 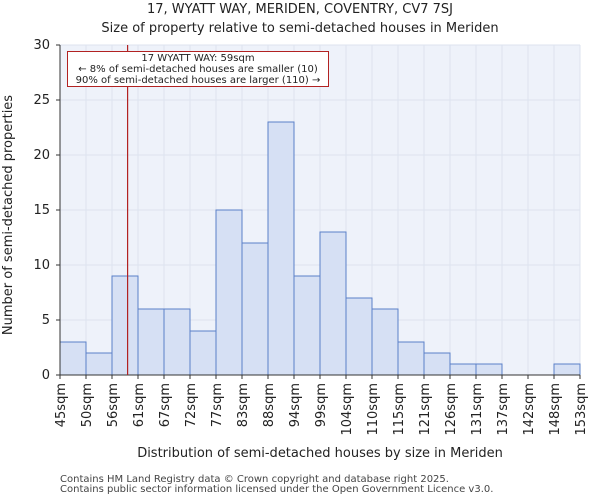 What do you see at coordinates (87, 405) in the screenshot?
I see `x-tick-label: 50sqm` at bounding box center [87, 405].